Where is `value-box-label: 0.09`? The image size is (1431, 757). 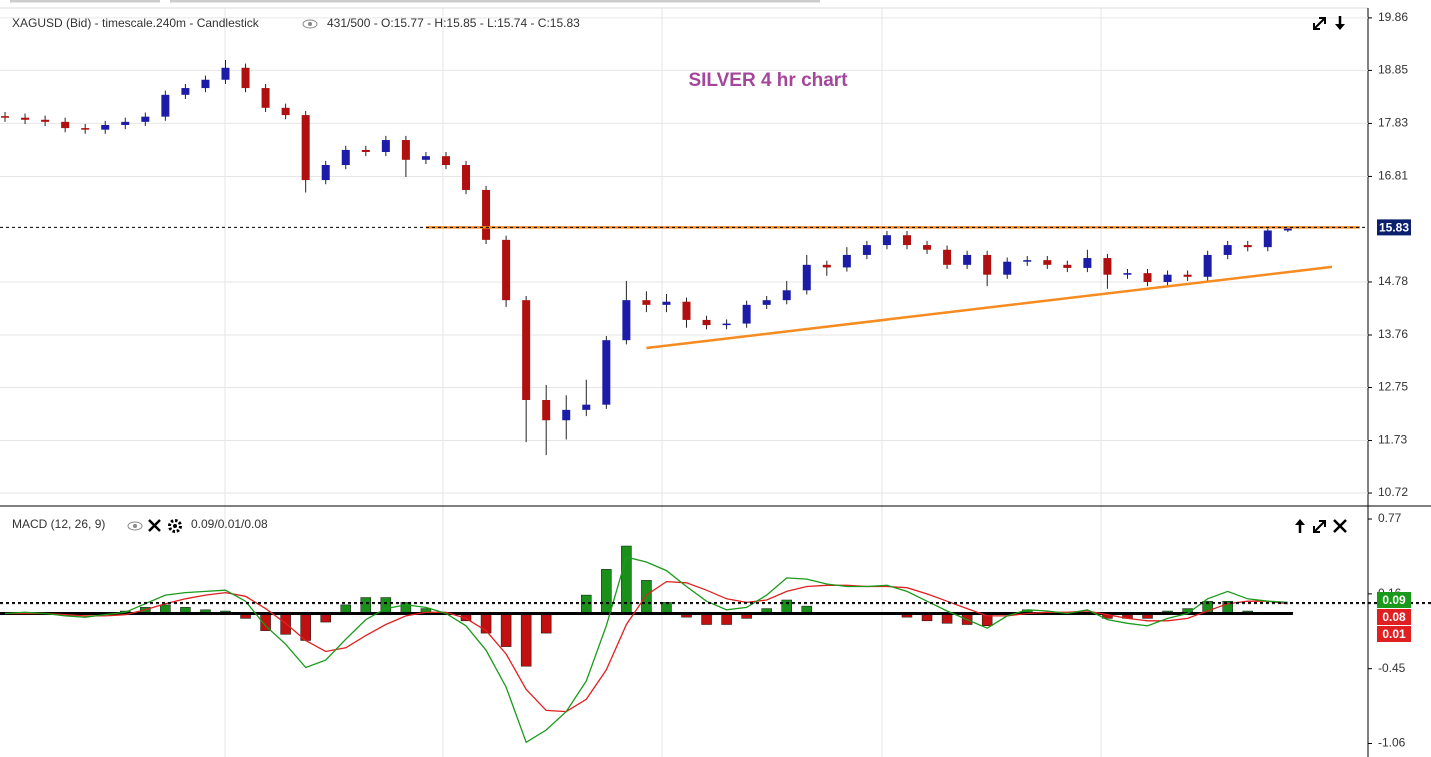
value-box-label: 0.09 is located at coordinates (1394, 600).